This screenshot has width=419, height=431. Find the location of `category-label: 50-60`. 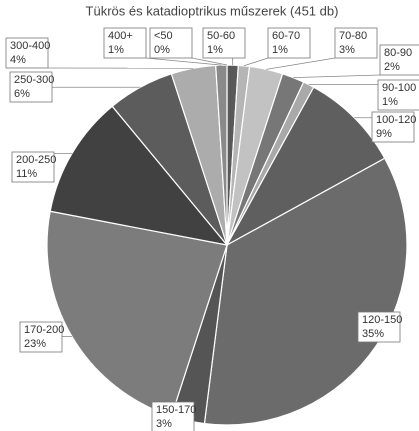

category-label: 50-60 is located at coordinates (221, 36).